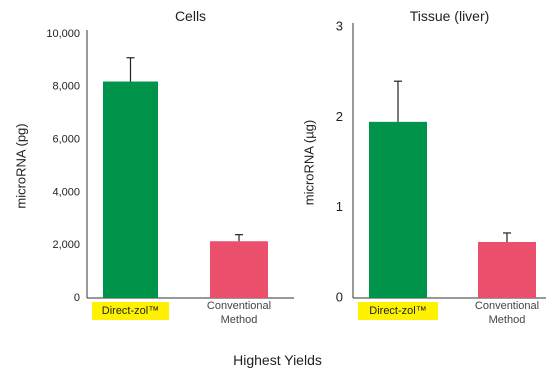 The height and width of the screenshot is (377, 555). Describe the element at coordinates (308, 163) in the screenshot. I see `y-axis-label: microRNA (µg)` at that location.